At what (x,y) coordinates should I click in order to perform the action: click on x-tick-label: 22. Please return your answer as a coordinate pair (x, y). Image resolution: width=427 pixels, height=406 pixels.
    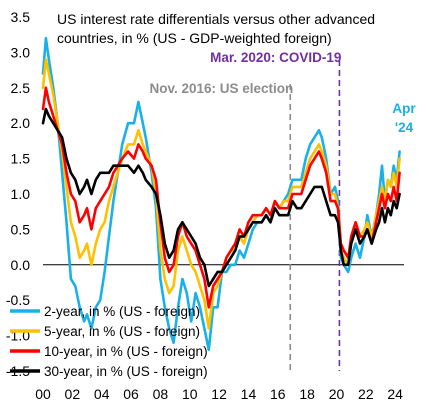
    Looking at the image, I should click on (366, 394).